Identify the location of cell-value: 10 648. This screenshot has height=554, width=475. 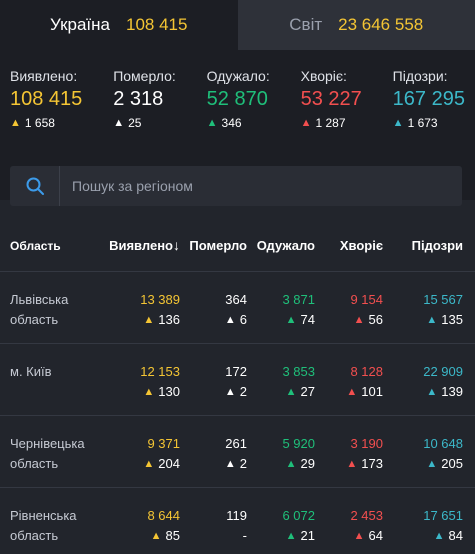
(443, 443).